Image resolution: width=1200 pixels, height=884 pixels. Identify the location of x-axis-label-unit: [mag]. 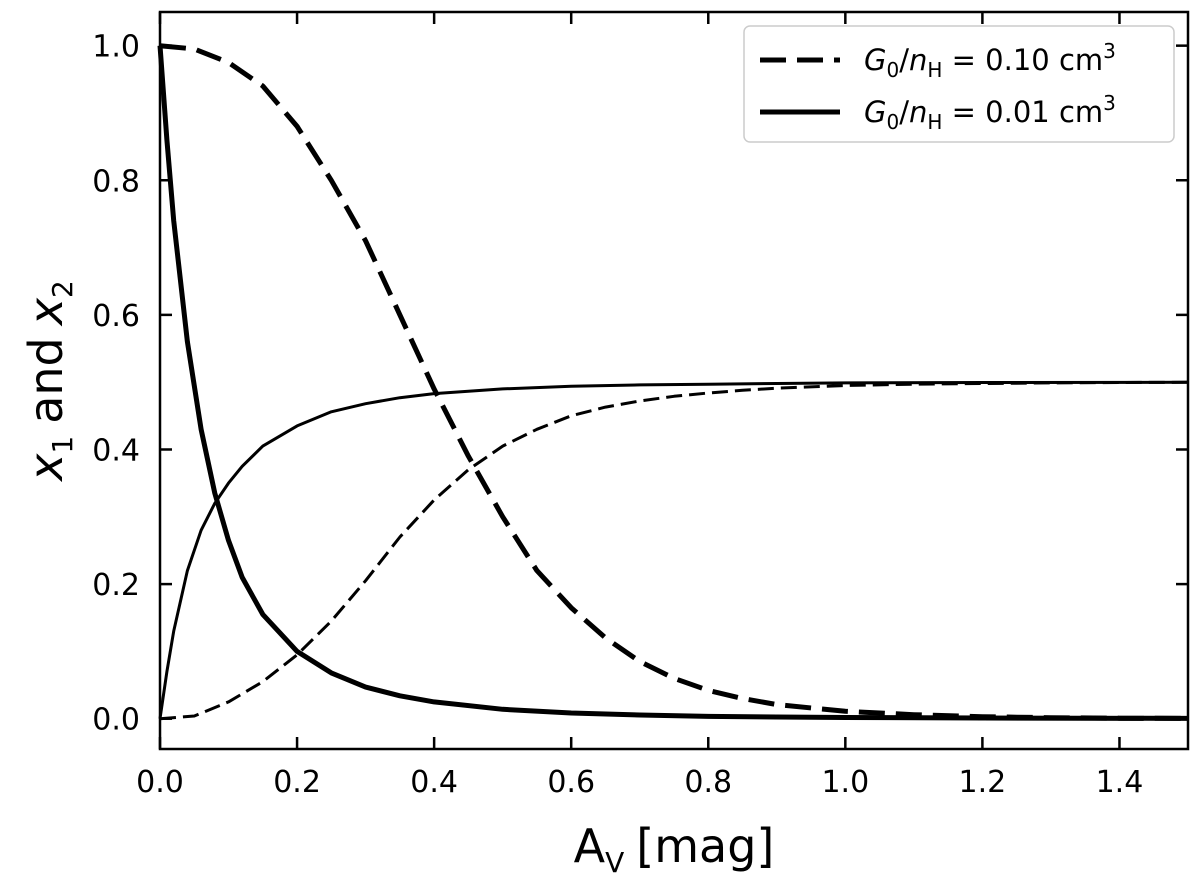
(705, 846).